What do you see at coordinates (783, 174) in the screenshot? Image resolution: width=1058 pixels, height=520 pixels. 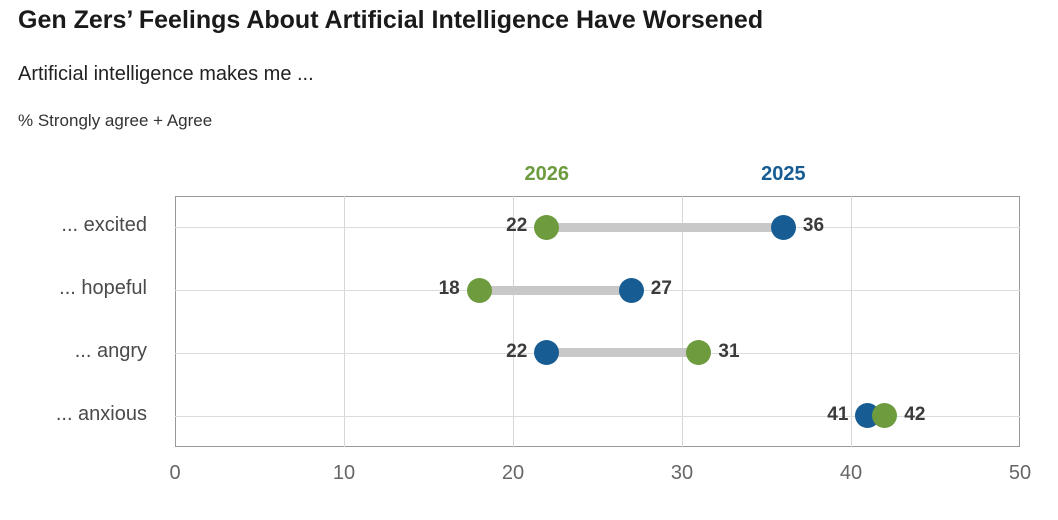 I see `legend-2025: 2025` at bounding box center [783, 174].